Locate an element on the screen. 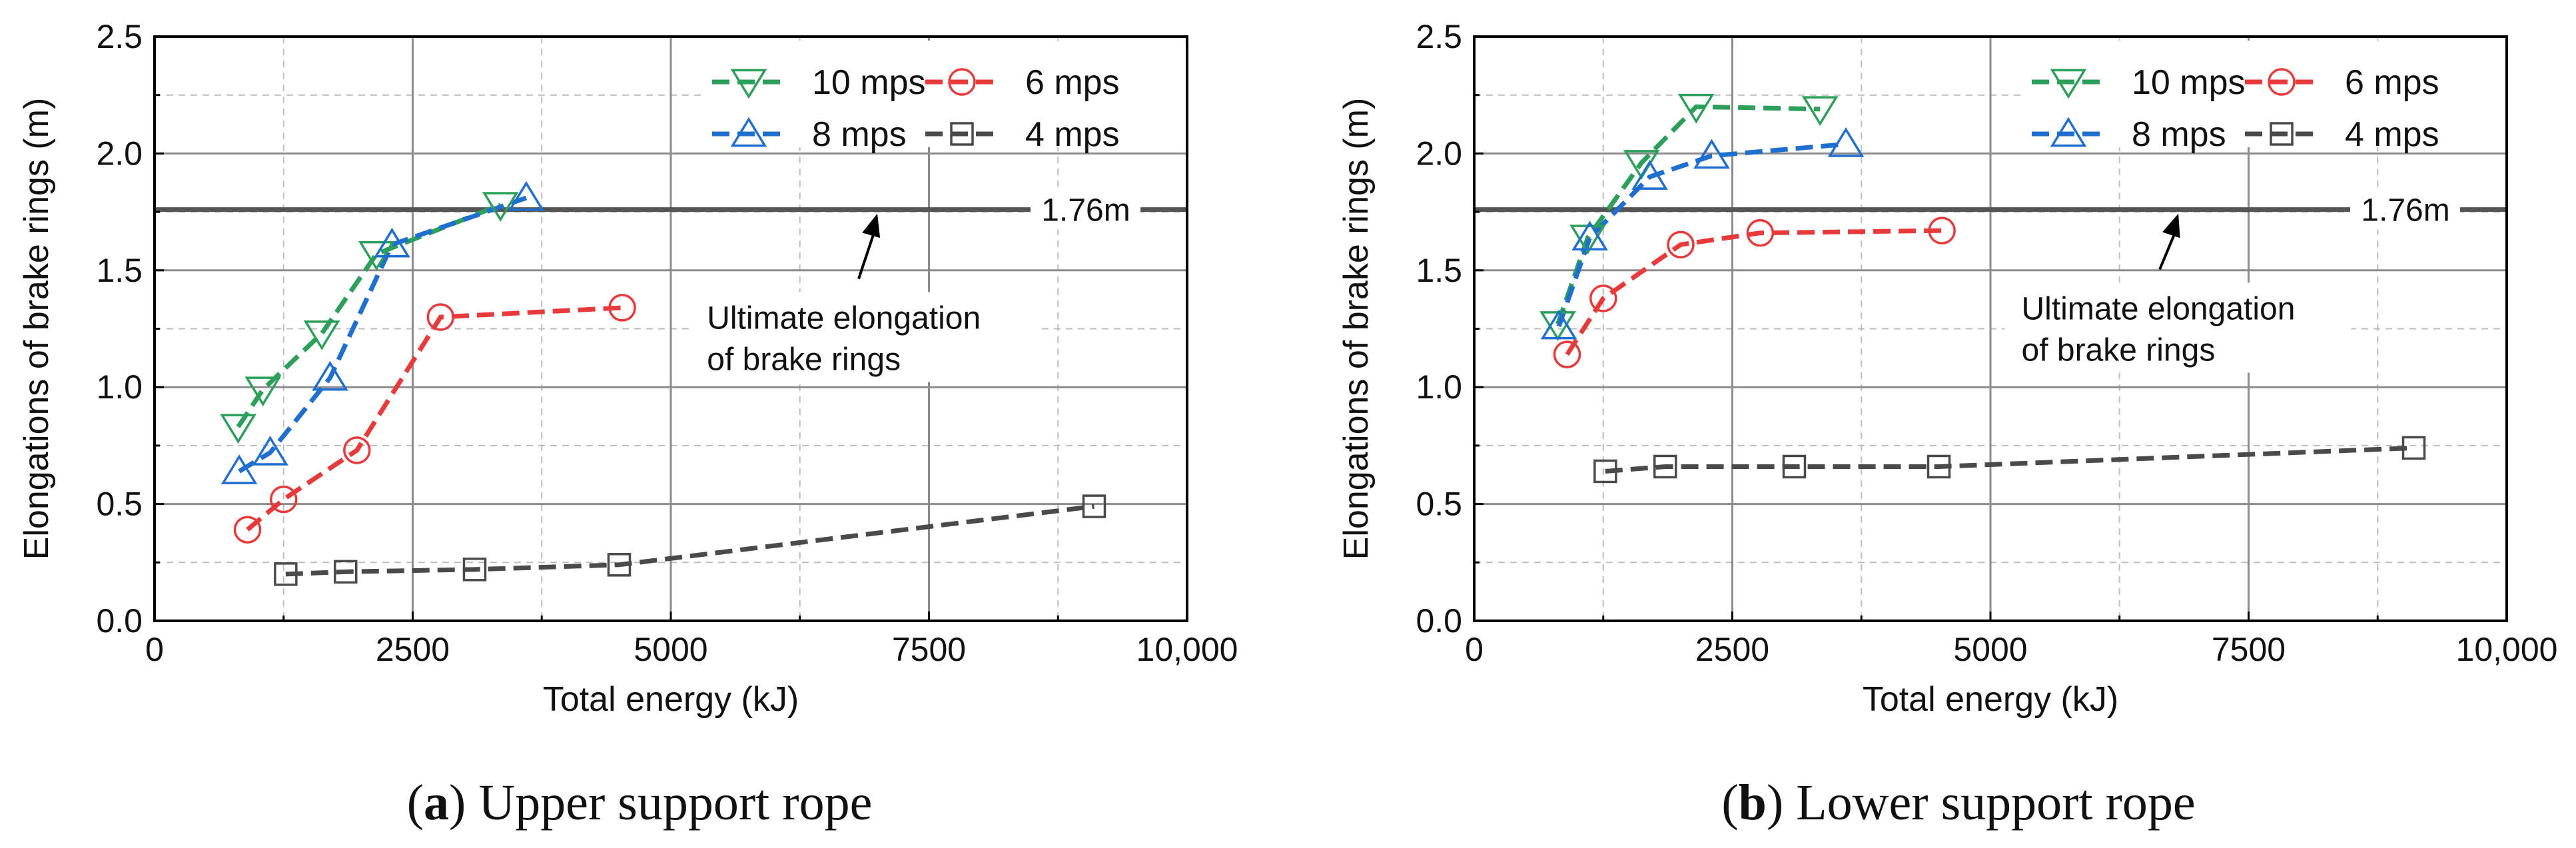  series-line-4-mps is located at coordinates (2010, 459).